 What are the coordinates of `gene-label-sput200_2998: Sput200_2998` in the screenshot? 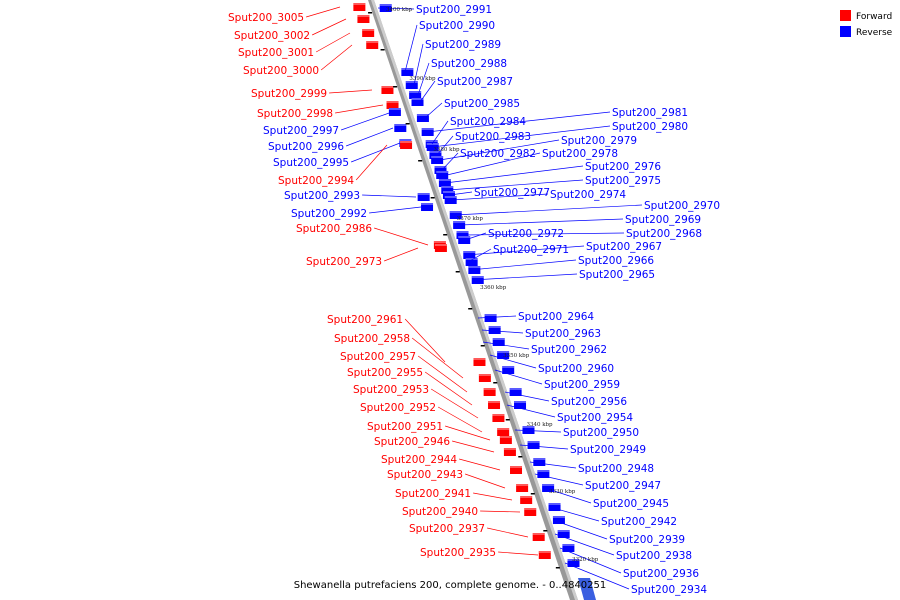 It's located at (295, 114).